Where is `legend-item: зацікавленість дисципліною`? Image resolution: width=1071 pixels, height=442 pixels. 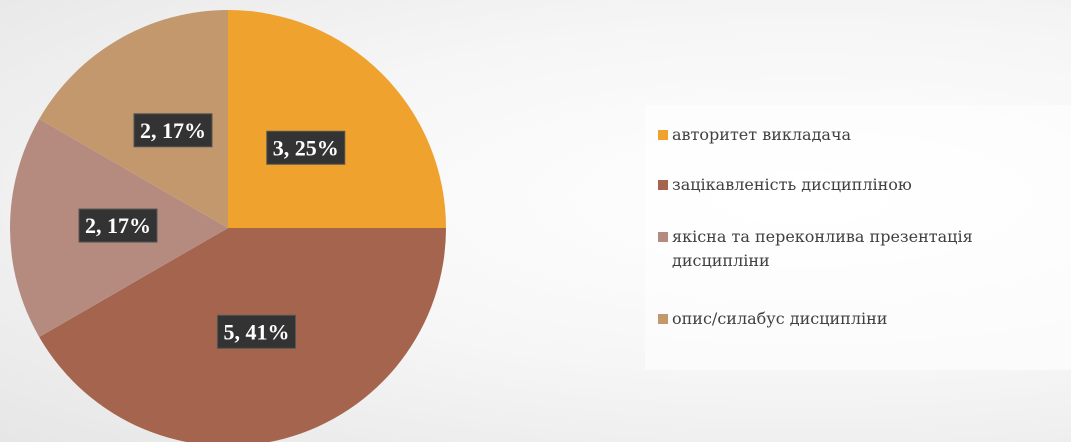
legend-item: зацікавленість дисципліною is located at coordinates (864, 185).